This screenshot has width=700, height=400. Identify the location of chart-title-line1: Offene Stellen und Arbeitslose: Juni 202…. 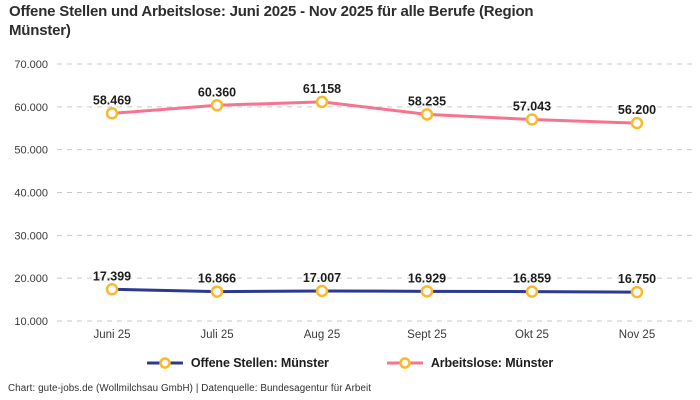
(271, 11).